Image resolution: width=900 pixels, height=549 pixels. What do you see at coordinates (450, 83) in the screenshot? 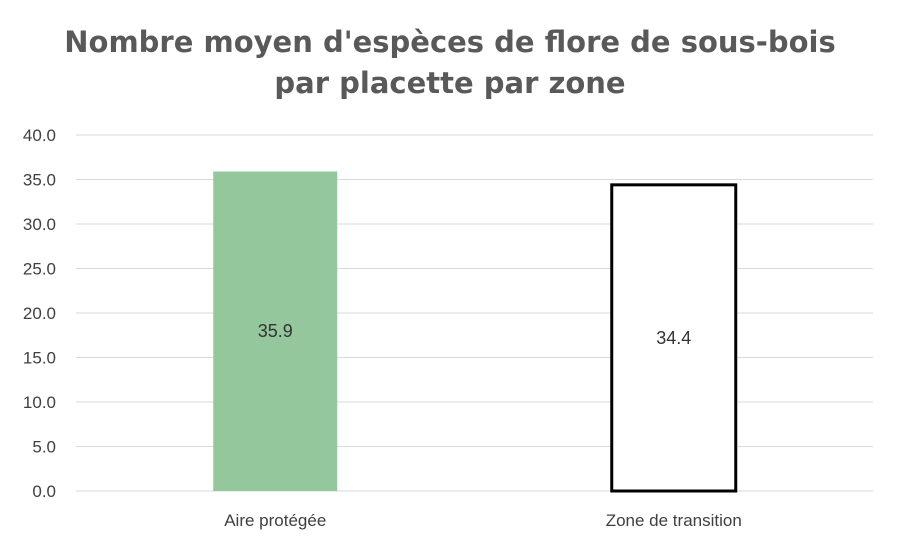
I see `chart-title-line-2: par placette par zone` at bounding box center [450, 83].